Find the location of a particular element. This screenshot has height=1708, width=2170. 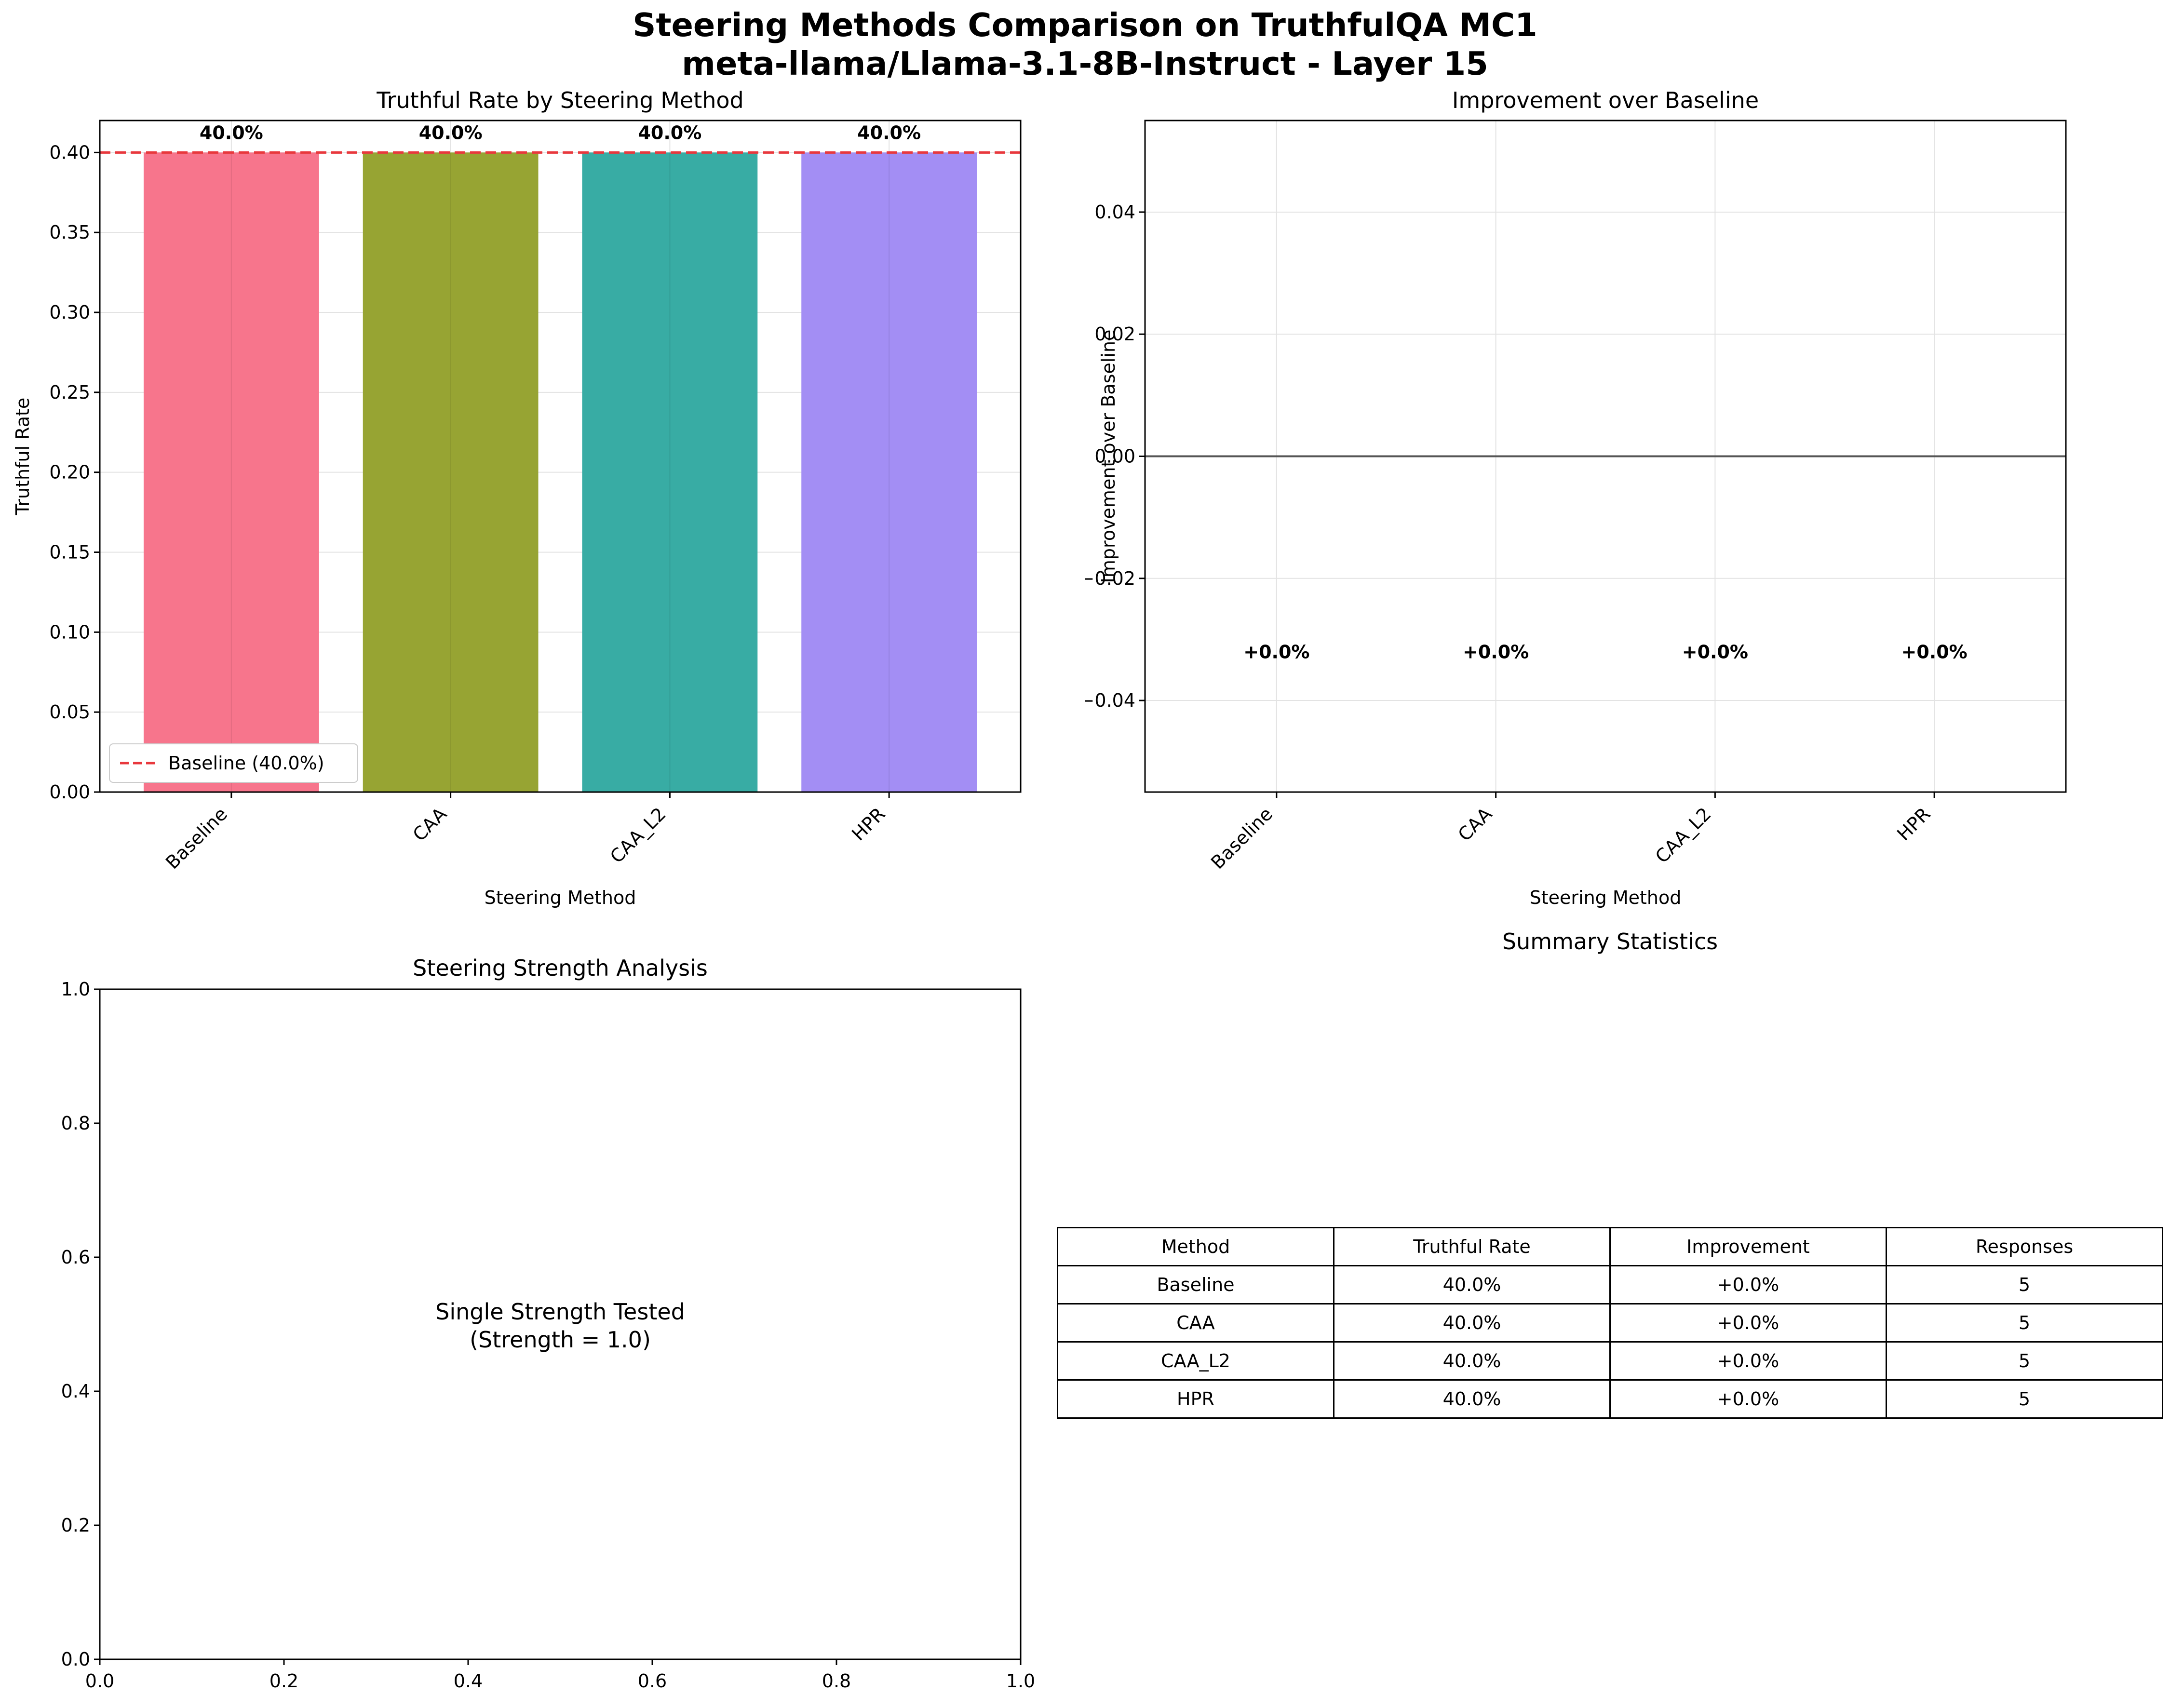

panel3-title: Steering Strength Analysis is located at coordinates (560, 968).